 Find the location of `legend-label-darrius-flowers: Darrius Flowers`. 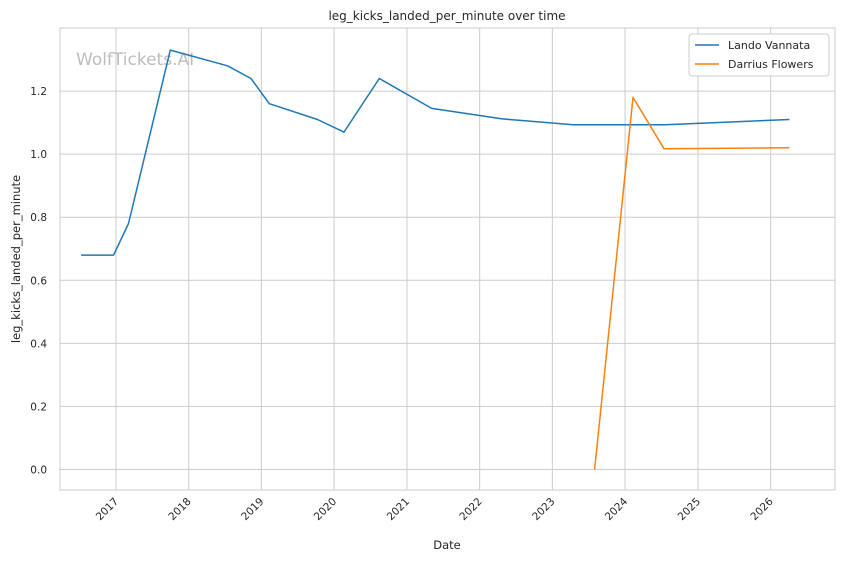

legend-label-darrius-flowers: Darrius Flowers is located at coordinates (771, 64).